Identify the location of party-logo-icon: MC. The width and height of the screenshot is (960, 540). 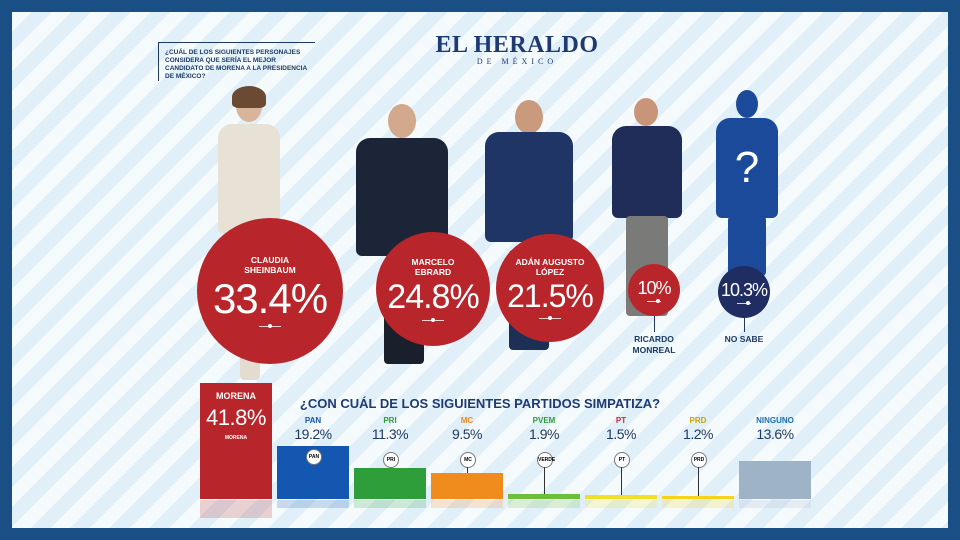
(468, 460).